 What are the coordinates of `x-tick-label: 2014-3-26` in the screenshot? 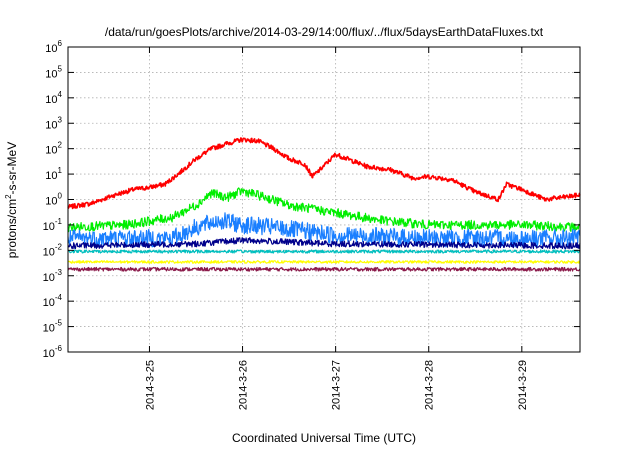 It's located at (244, 385).